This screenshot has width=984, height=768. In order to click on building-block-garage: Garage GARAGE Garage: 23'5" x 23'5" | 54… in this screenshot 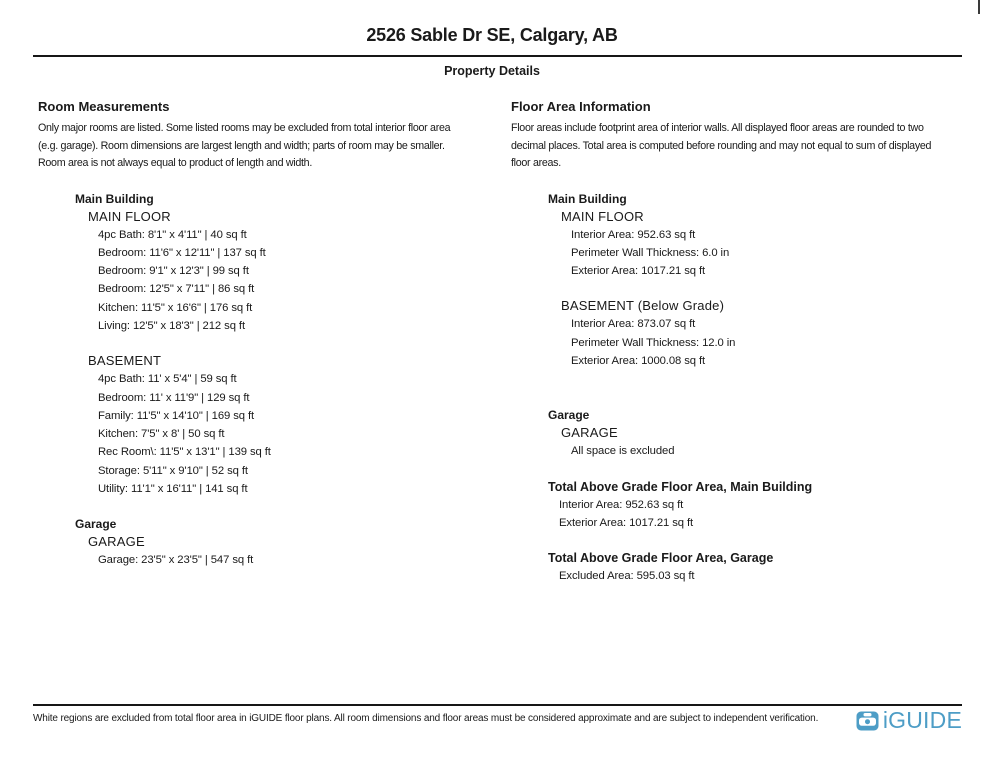, I will do `click(293, 542)`.